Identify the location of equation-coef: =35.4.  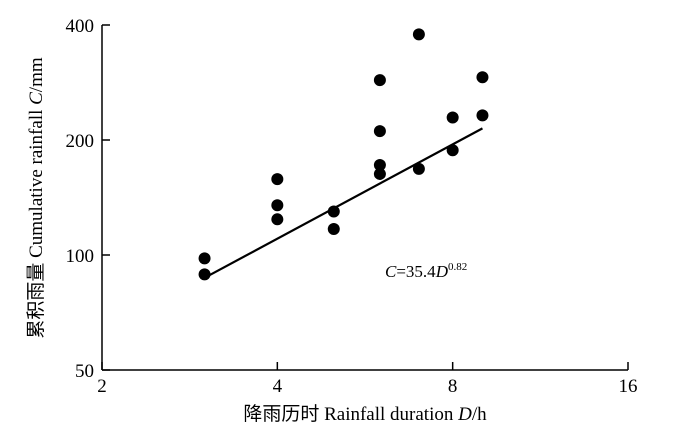
(416, 271).